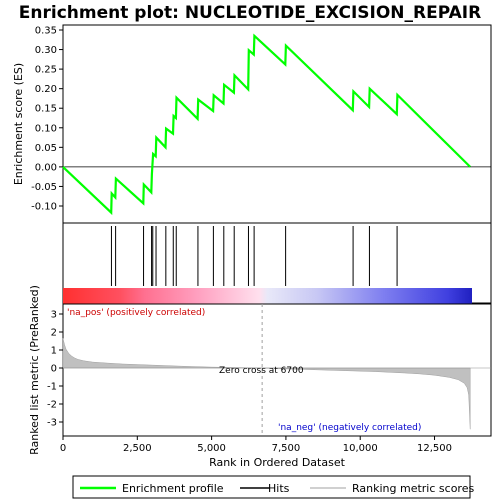  What do you see at coordinates (261, 371) in the screenshot?
I see `zero-cross-label: Zero cross at 6700` at bounding box center [261, 371].